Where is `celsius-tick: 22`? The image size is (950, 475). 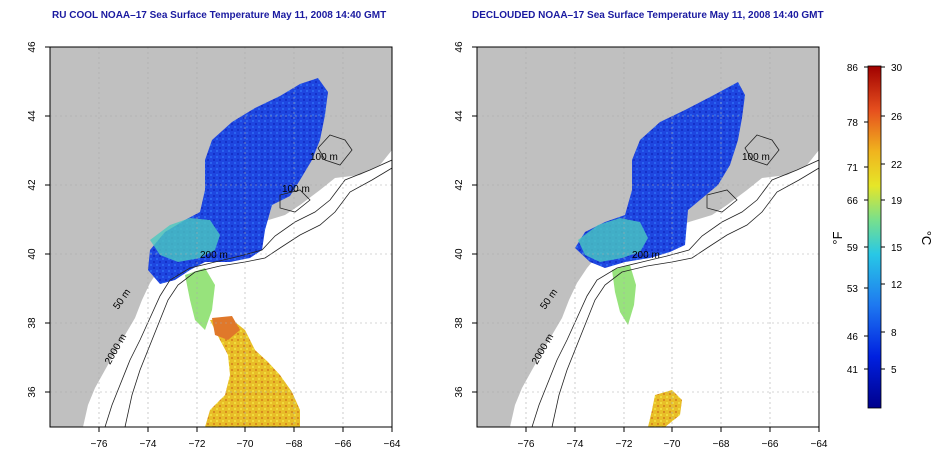
celsius-tick: 22 is located at coordinates (897, 165).